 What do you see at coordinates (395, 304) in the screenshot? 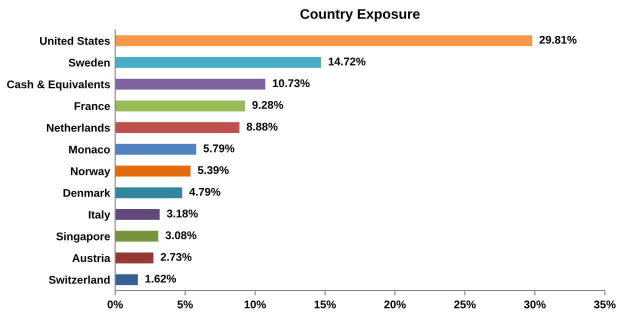
I see `x-tick-label: 20%` at bounding box center [395, 304].